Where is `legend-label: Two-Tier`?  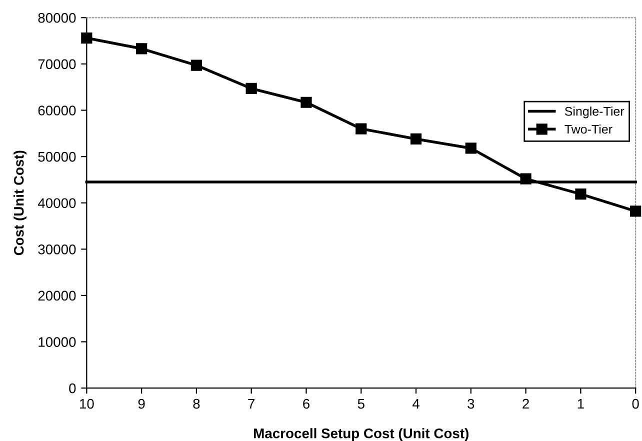
legend-label: Two-Tier is located at coordinates (588, 129).